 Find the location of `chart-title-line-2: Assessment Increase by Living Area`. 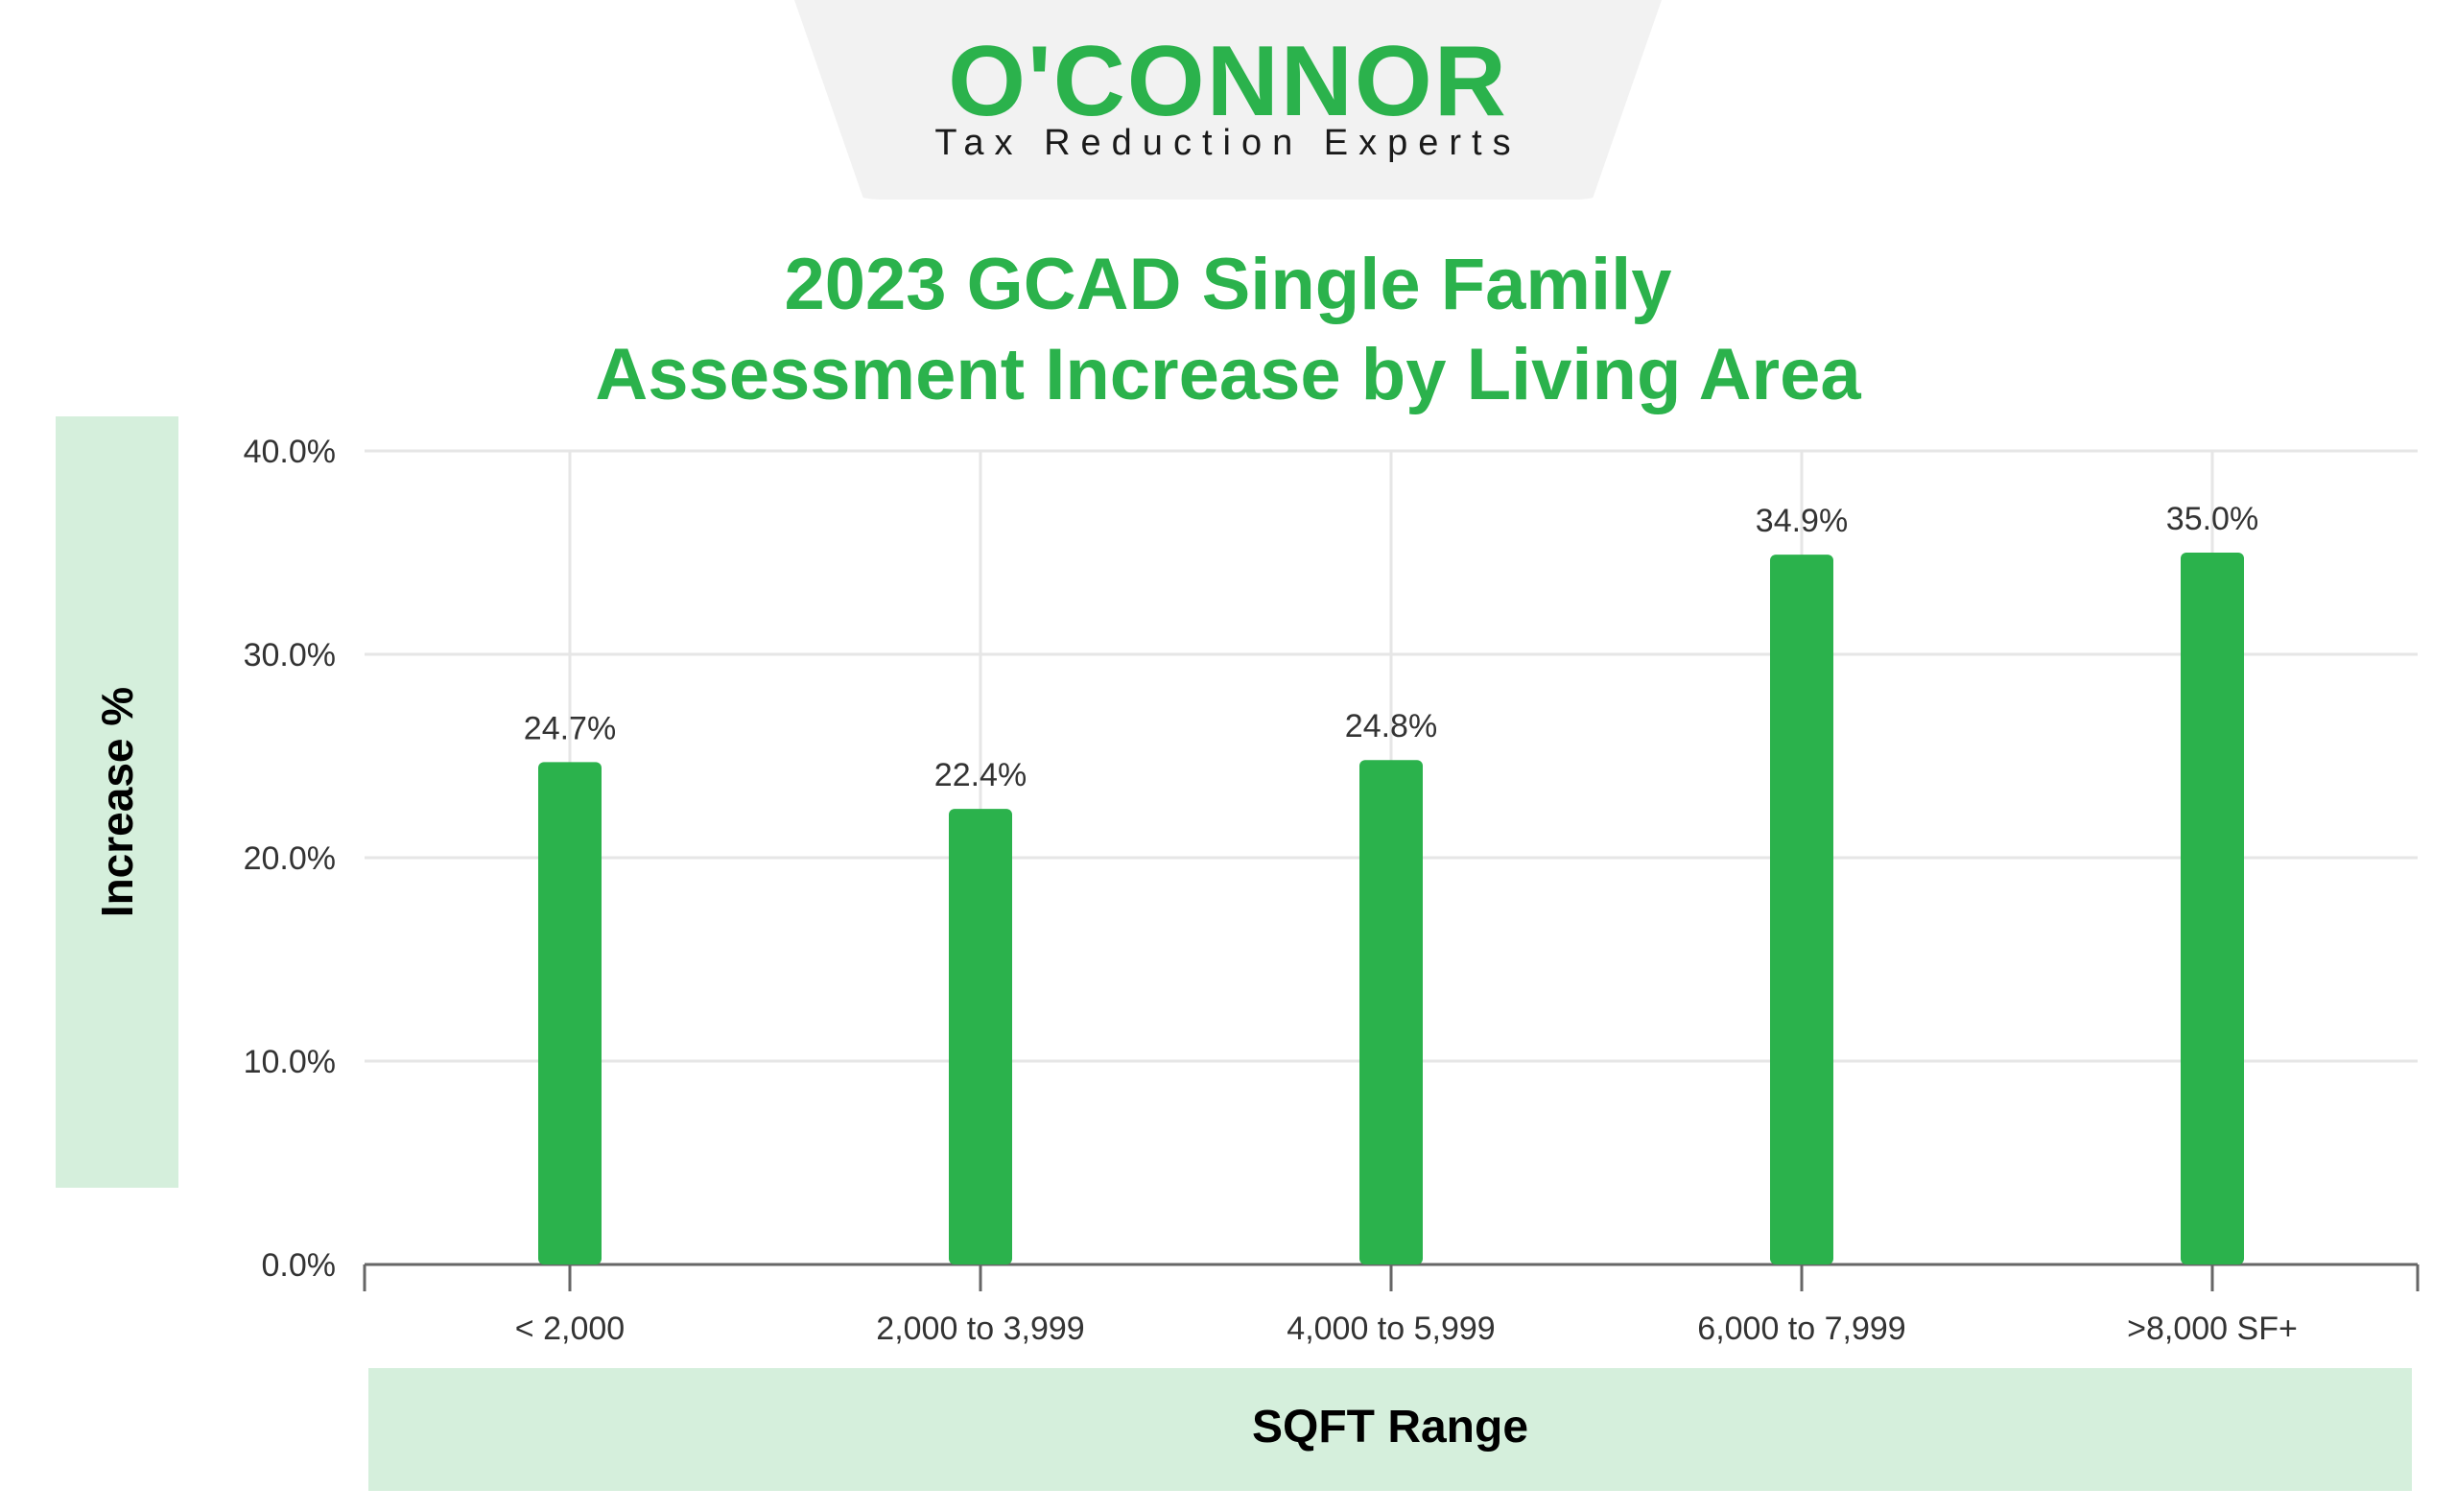

chart-title-line-2: Assessment Increase by Living Area is located at coordinates (1228, 374).